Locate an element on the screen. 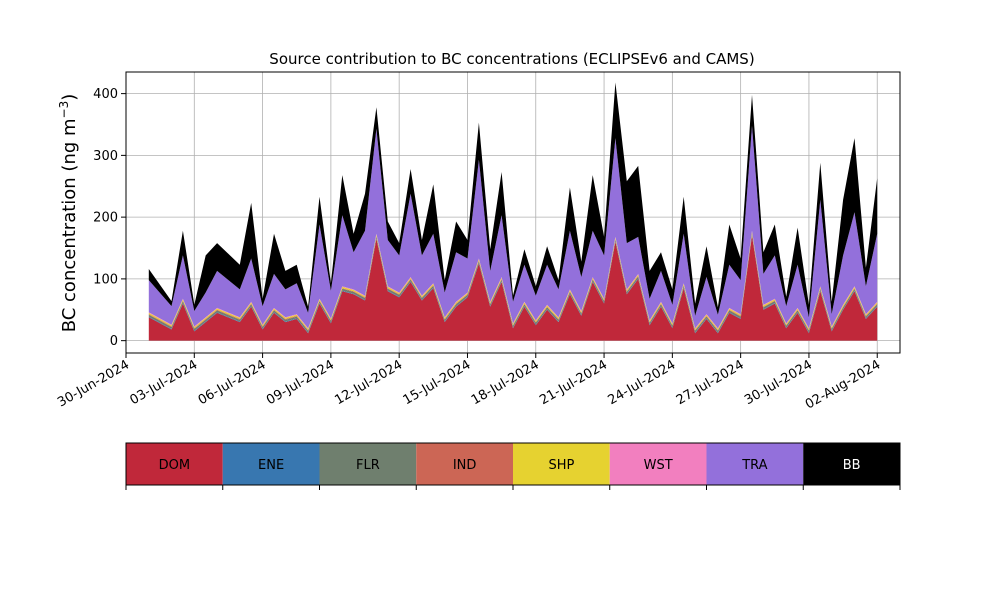 This screenshot has width=1000, height=600. legend-label-flr: FLR is located at coordinates (368, 465).